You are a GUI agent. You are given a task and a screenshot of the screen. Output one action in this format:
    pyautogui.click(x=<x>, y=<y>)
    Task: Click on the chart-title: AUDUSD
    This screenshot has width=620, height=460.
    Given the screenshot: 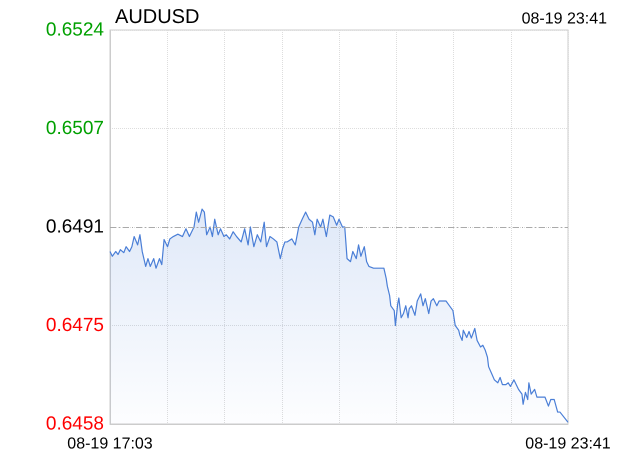 What is the action you would take?
    pyautogui.click(x=157, y=17)
    